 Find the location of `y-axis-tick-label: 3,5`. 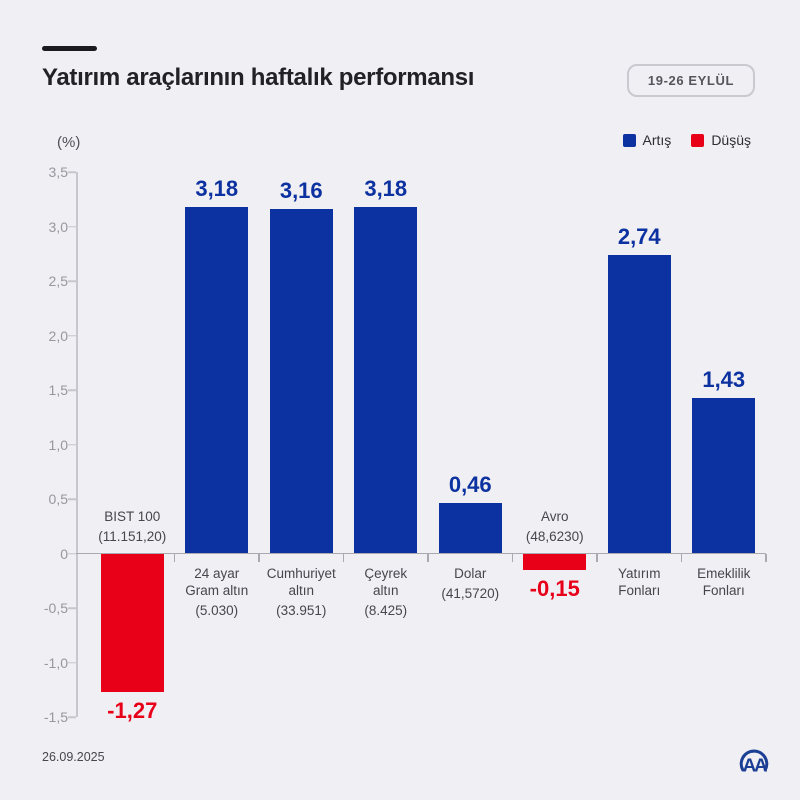

y-axis-tick-label: 3,5 is located at coordinates (58, 172).